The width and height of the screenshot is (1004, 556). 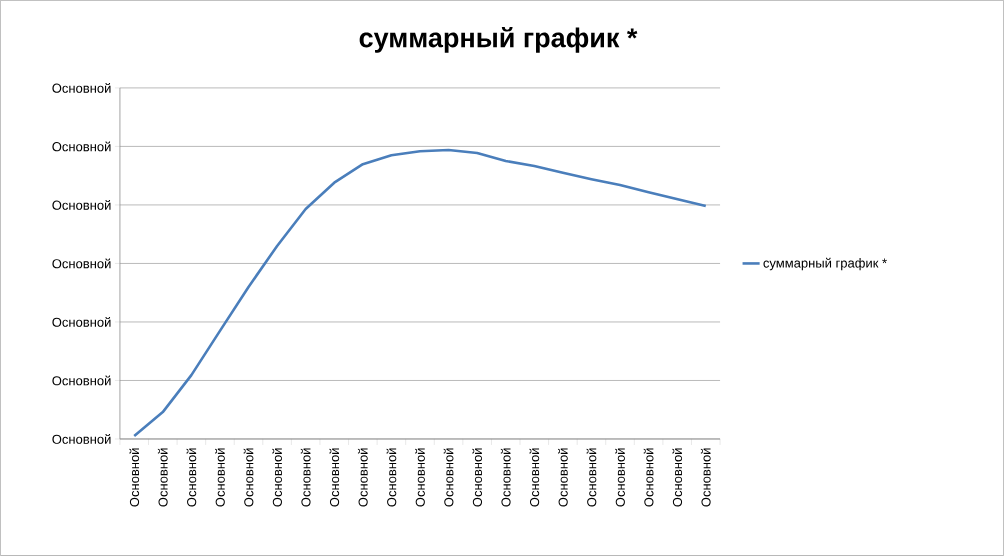 I want to click on legend-label: суммарный график *, so click(x=825, y=264).